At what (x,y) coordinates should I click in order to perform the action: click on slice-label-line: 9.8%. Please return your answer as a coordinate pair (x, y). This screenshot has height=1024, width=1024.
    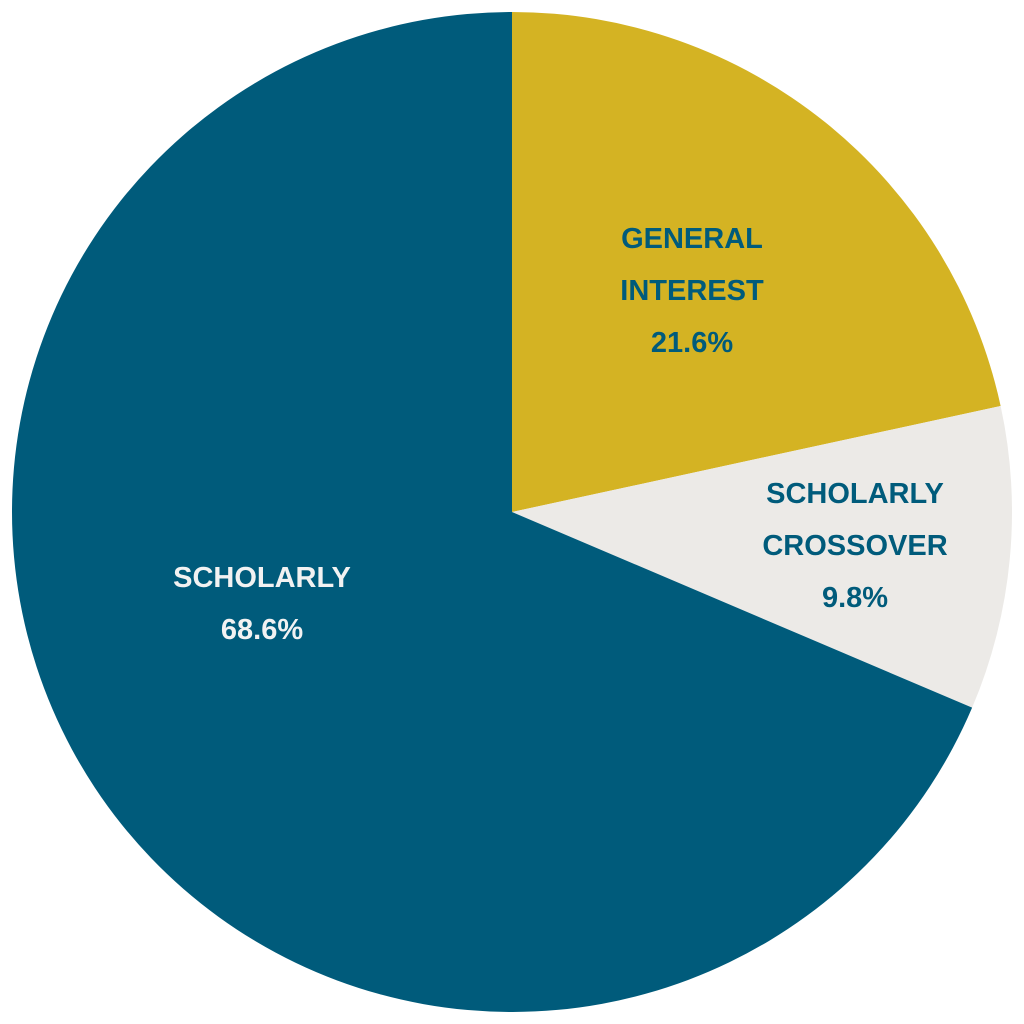
    Looking at the image, I should click on (855, 598).